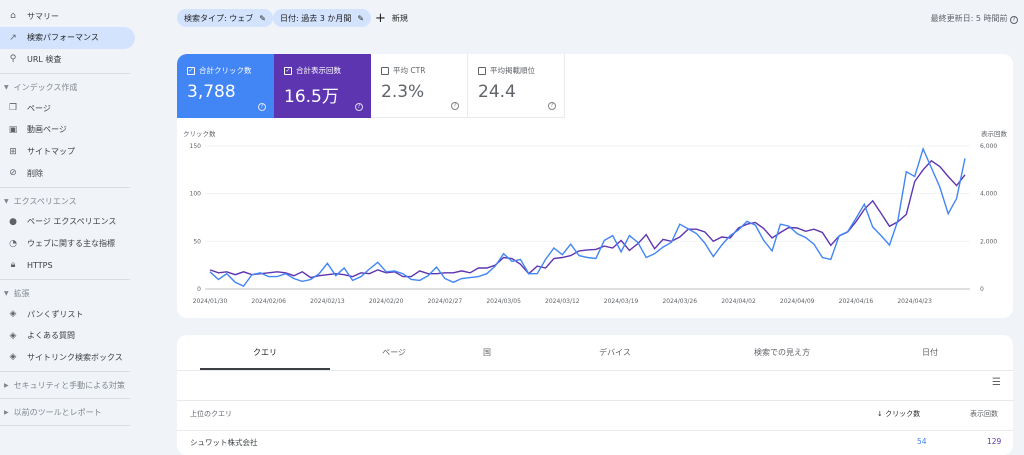  I want to click on trending-up-icon: ↗, so click(13, 37).